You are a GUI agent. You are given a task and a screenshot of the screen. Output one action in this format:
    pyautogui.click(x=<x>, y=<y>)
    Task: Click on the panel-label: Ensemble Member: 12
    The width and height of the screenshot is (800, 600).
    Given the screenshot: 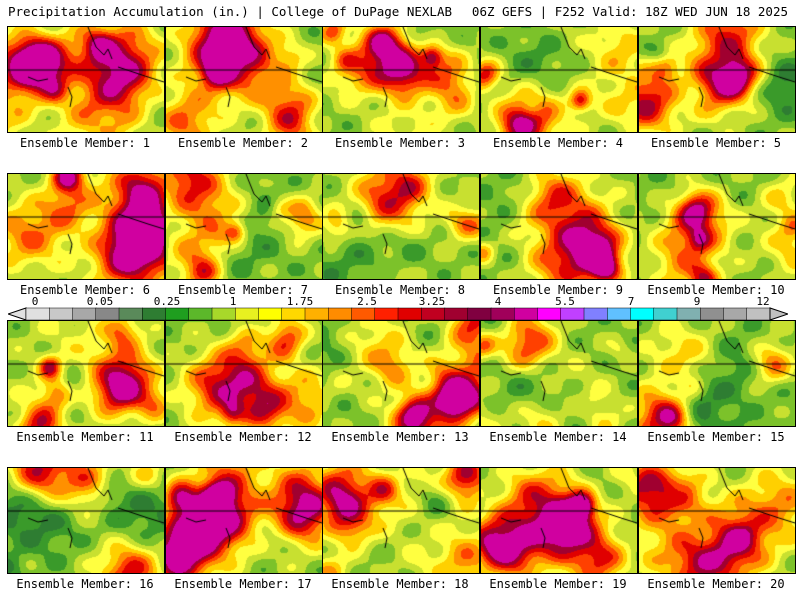 What is the action you would take?
    pyautogui.click(x=243, y=437)
    